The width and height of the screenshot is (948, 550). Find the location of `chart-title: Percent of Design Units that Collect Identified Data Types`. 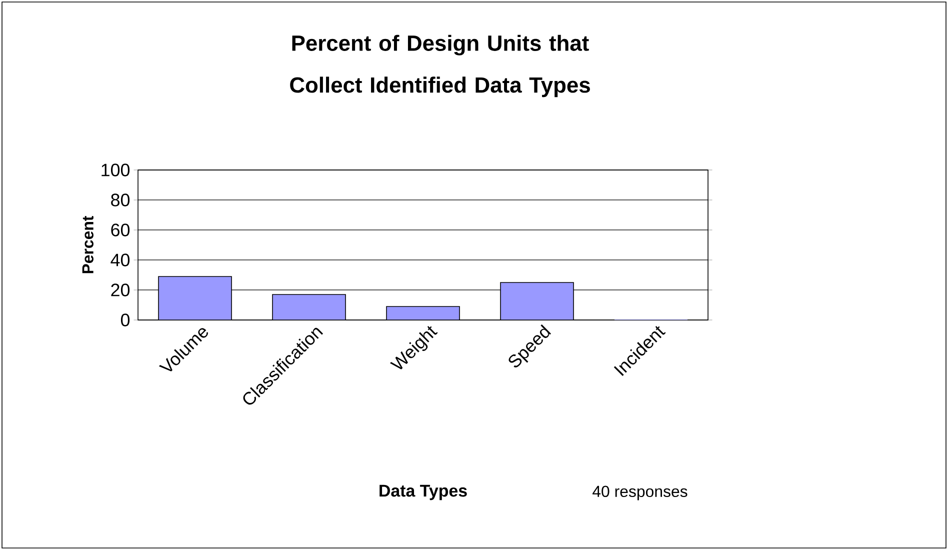

chart-title: Percent of Design Units that Collect Identified Data Types is located at coordinates (440, 66).